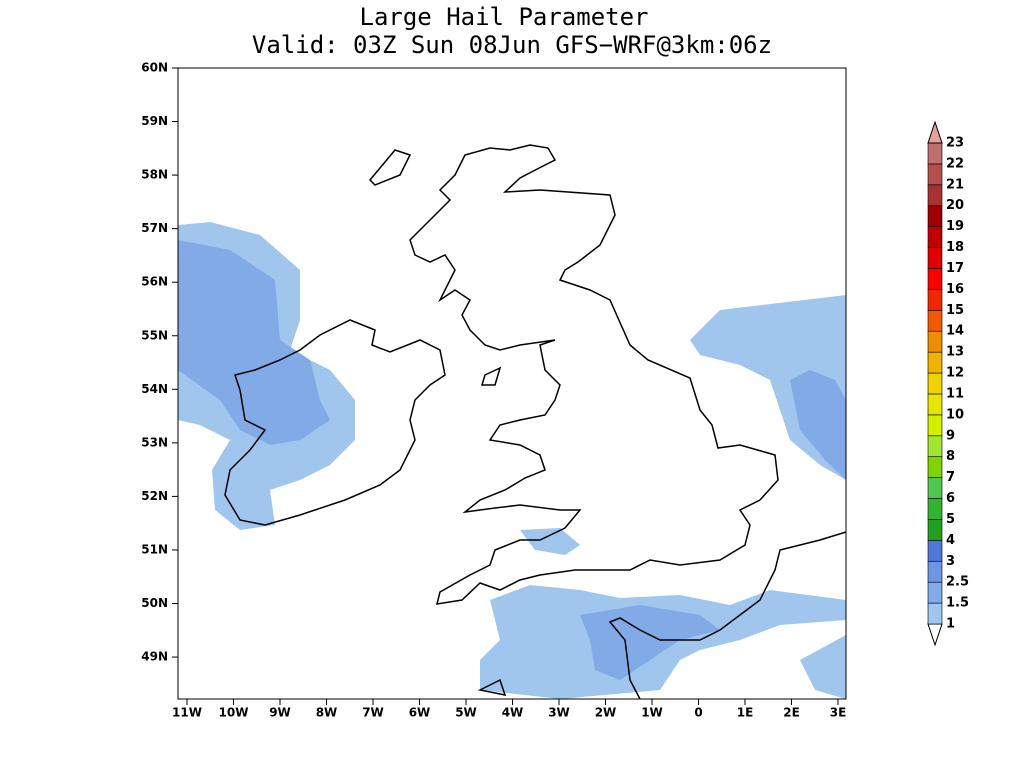  I want to click on colorbar-label: 21, so click(955, 184).